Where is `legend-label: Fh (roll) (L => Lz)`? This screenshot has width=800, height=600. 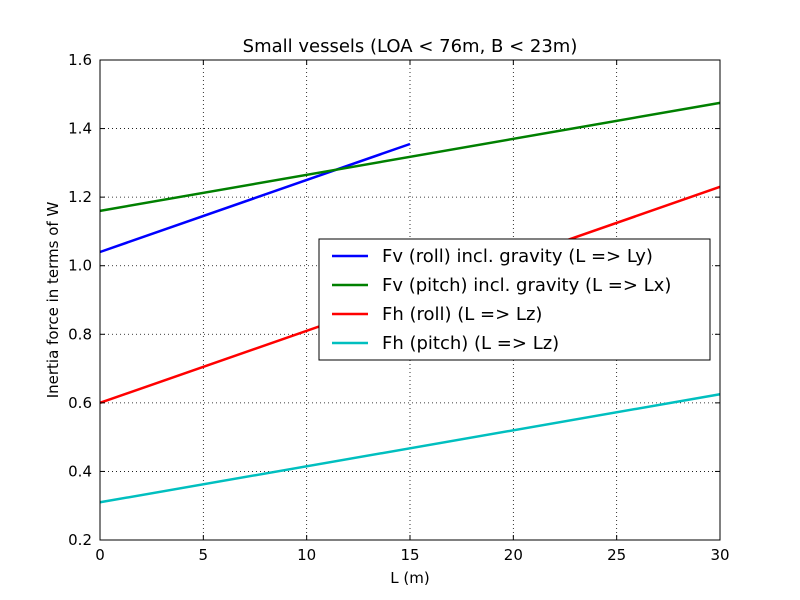
legend-label: Fh (roll) (L => Lz) is located at coordinates (462, 314).